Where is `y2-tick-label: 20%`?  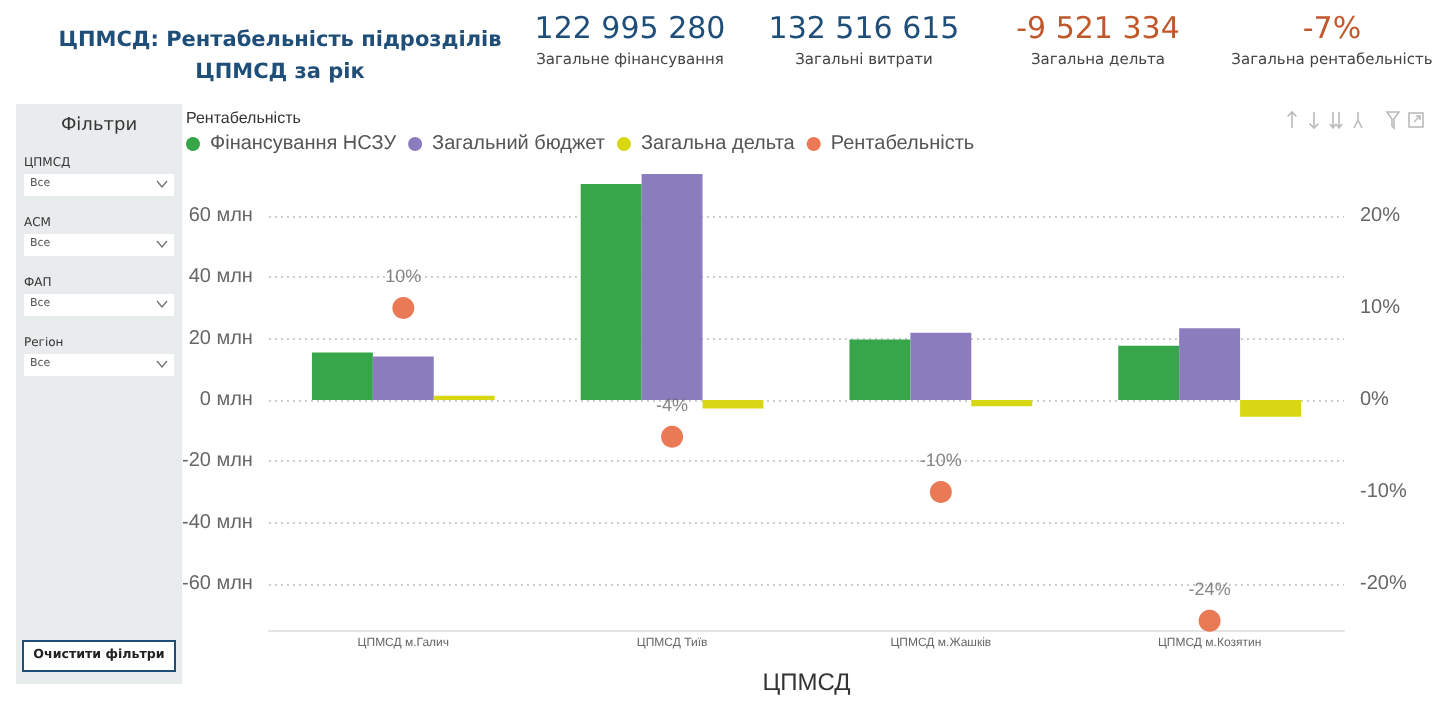
y2-tick-label: 20% is located at coordinates (1380, 216).